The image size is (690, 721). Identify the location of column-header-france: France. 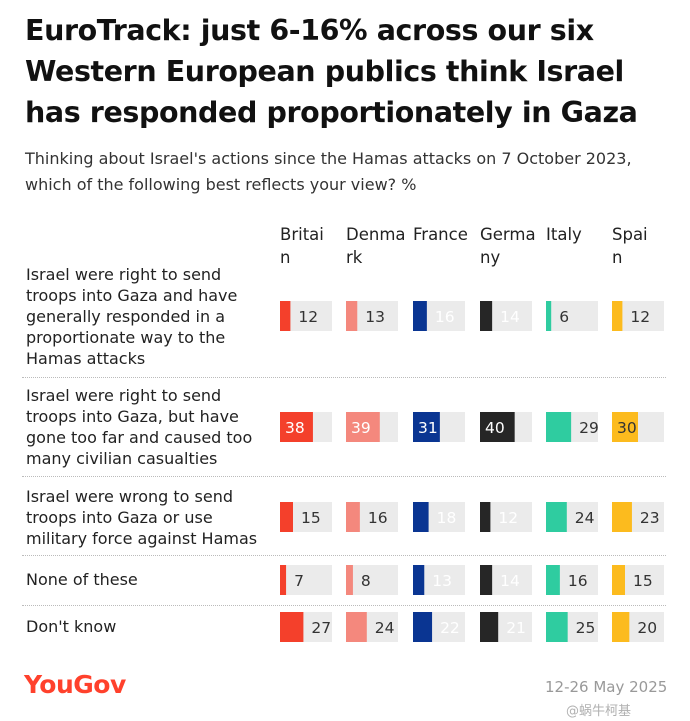
(440, 234).